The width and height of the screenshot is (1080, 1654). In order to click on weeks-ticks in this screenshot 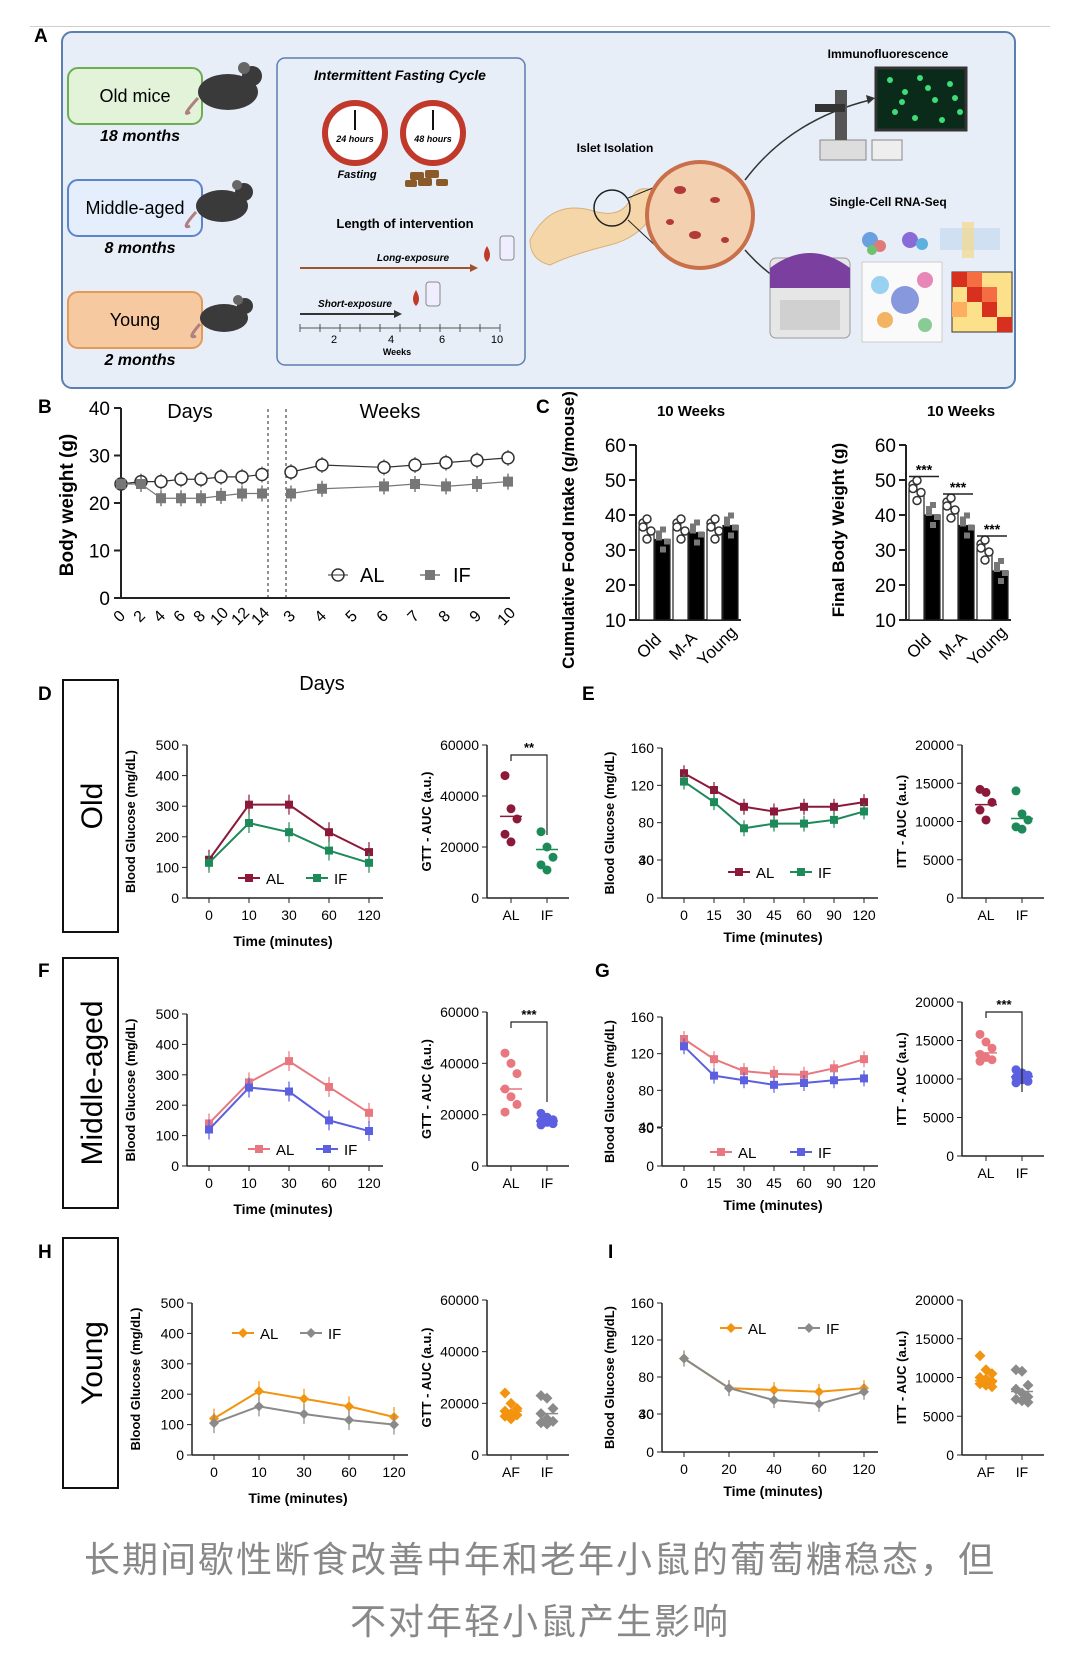, I will do `click(400, 328)`.